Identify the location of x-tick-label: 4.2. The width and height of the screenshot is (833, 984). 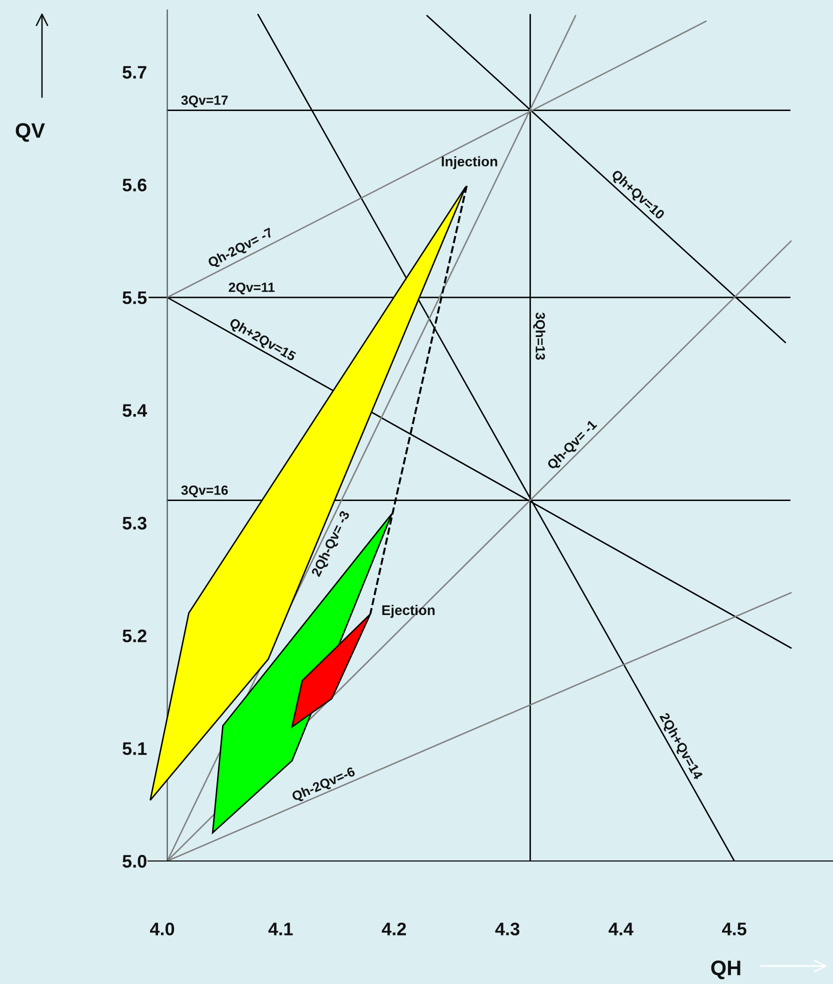
(394, 929).